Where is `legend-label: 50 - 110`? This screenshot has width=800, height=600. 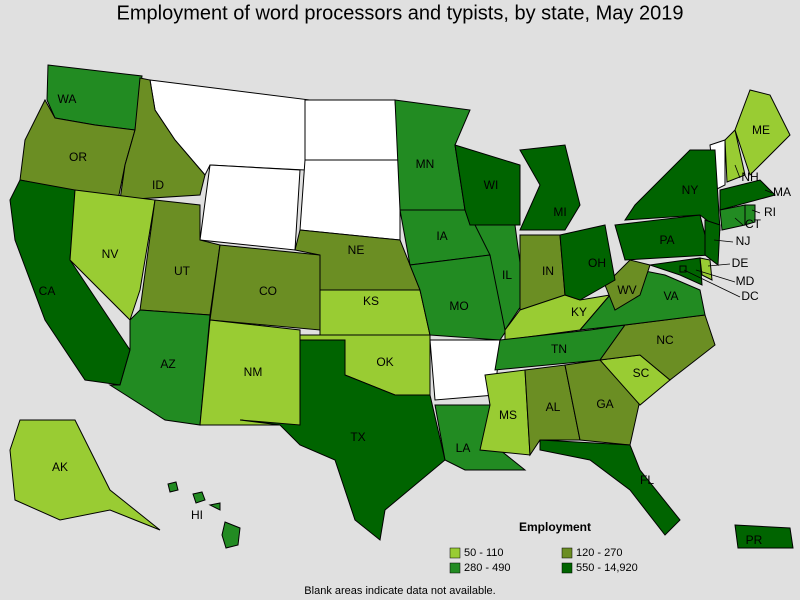 legend-label: 50 - 110 is located at coordinates (484, 553).